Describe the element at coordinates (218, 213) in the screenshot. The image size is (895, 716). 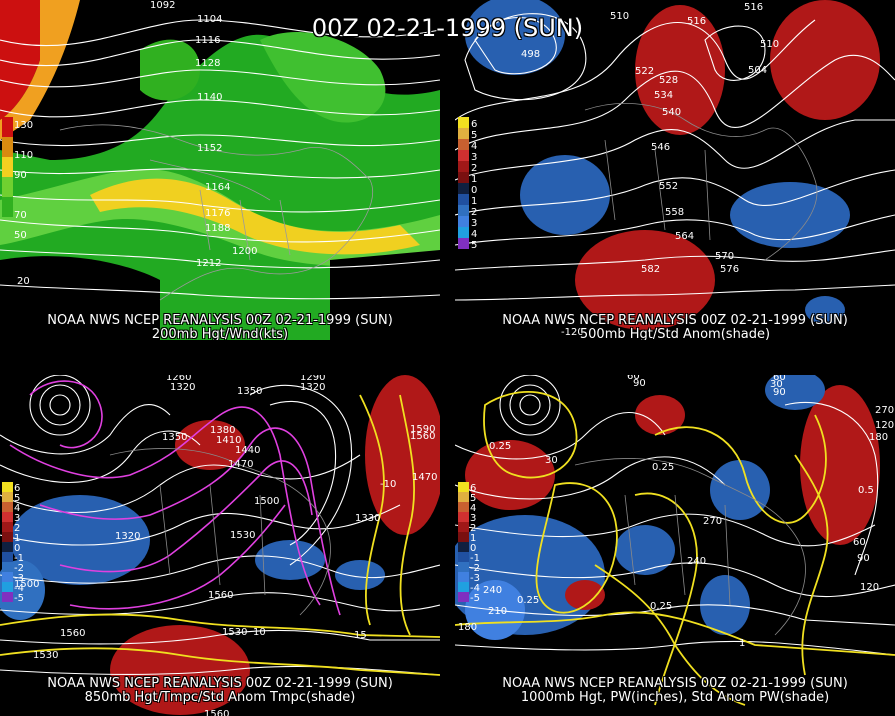
I see `contour-label: 1176` at that location.